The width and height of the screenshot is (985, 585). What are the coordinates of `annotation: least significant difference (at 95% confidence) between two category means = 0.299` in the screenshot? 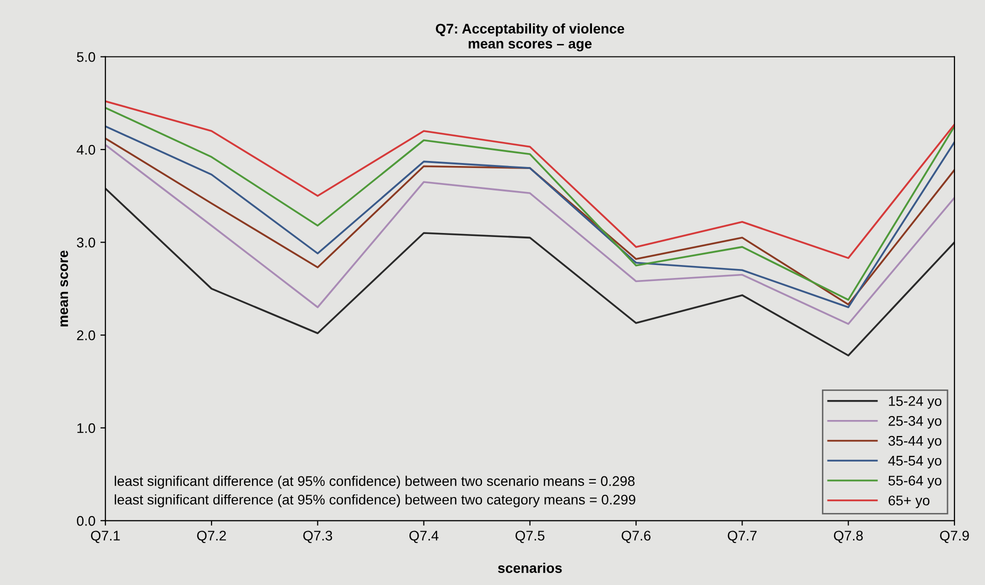 It's located at (375, 501).